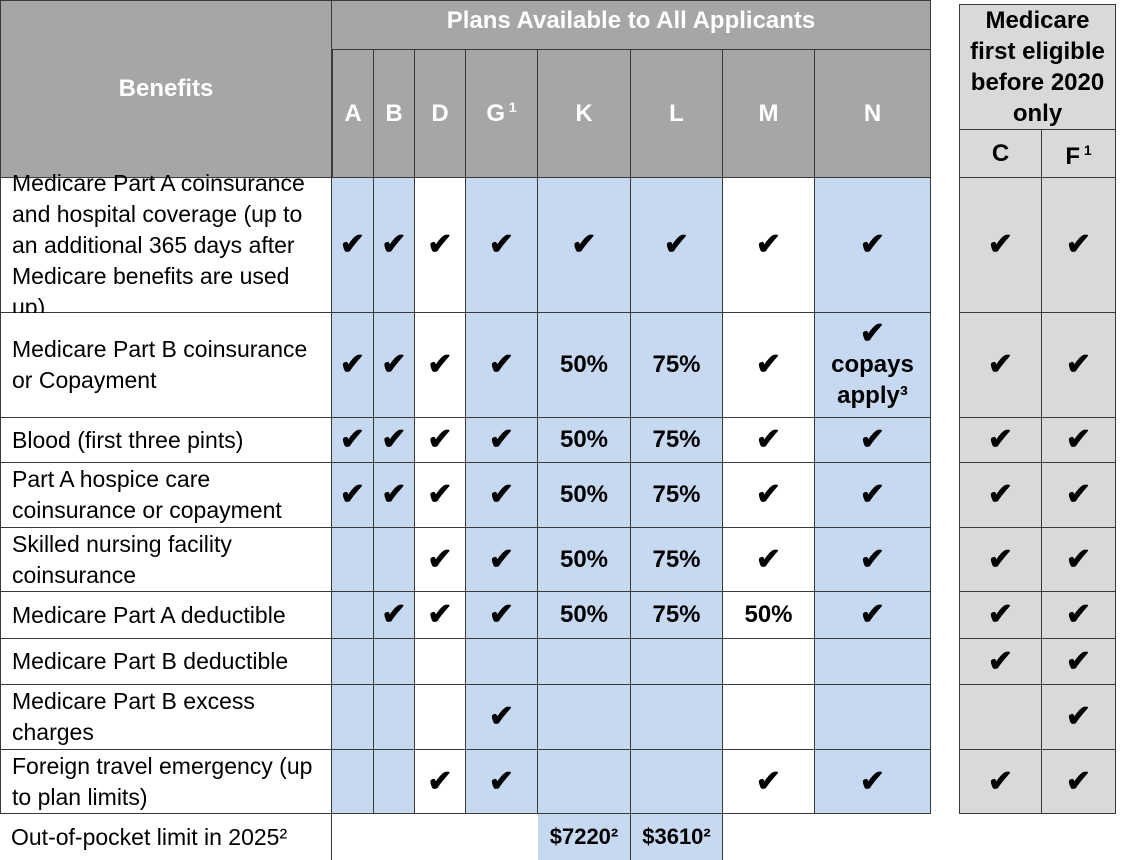 The image size is (1124, 860). I want to click on check-with-note: ✔ copays apply³, so click(872, 365).